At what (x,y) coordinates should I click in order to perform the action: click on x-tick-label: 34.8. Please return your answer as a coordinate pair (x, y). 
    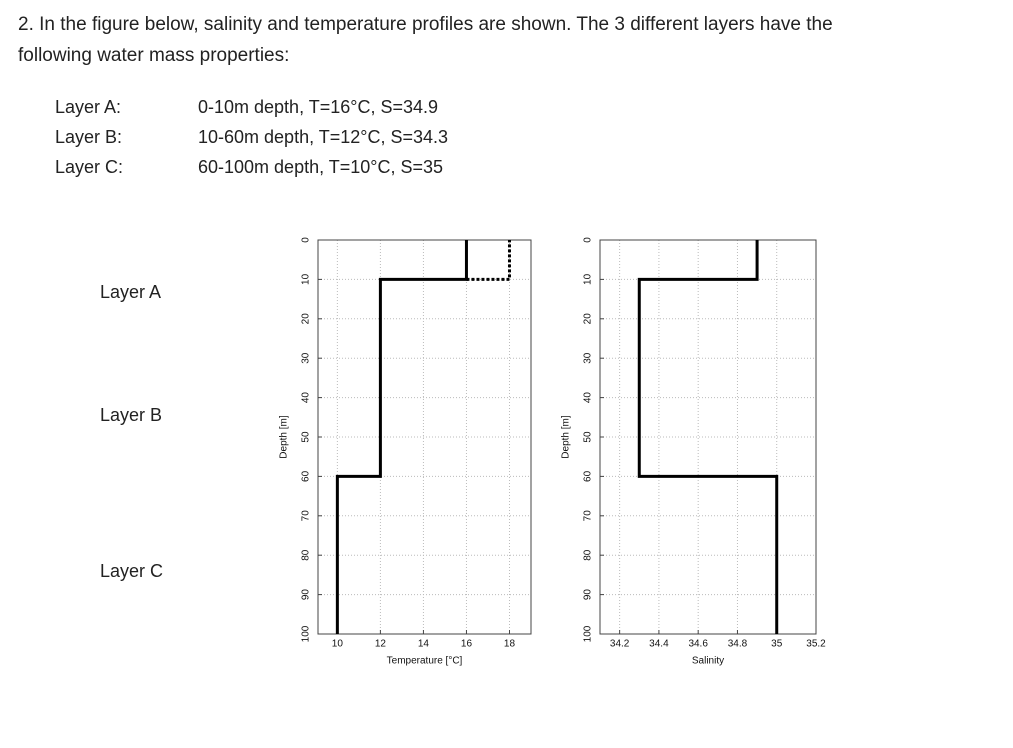
    Looking at the image, I should click on (738, 644).